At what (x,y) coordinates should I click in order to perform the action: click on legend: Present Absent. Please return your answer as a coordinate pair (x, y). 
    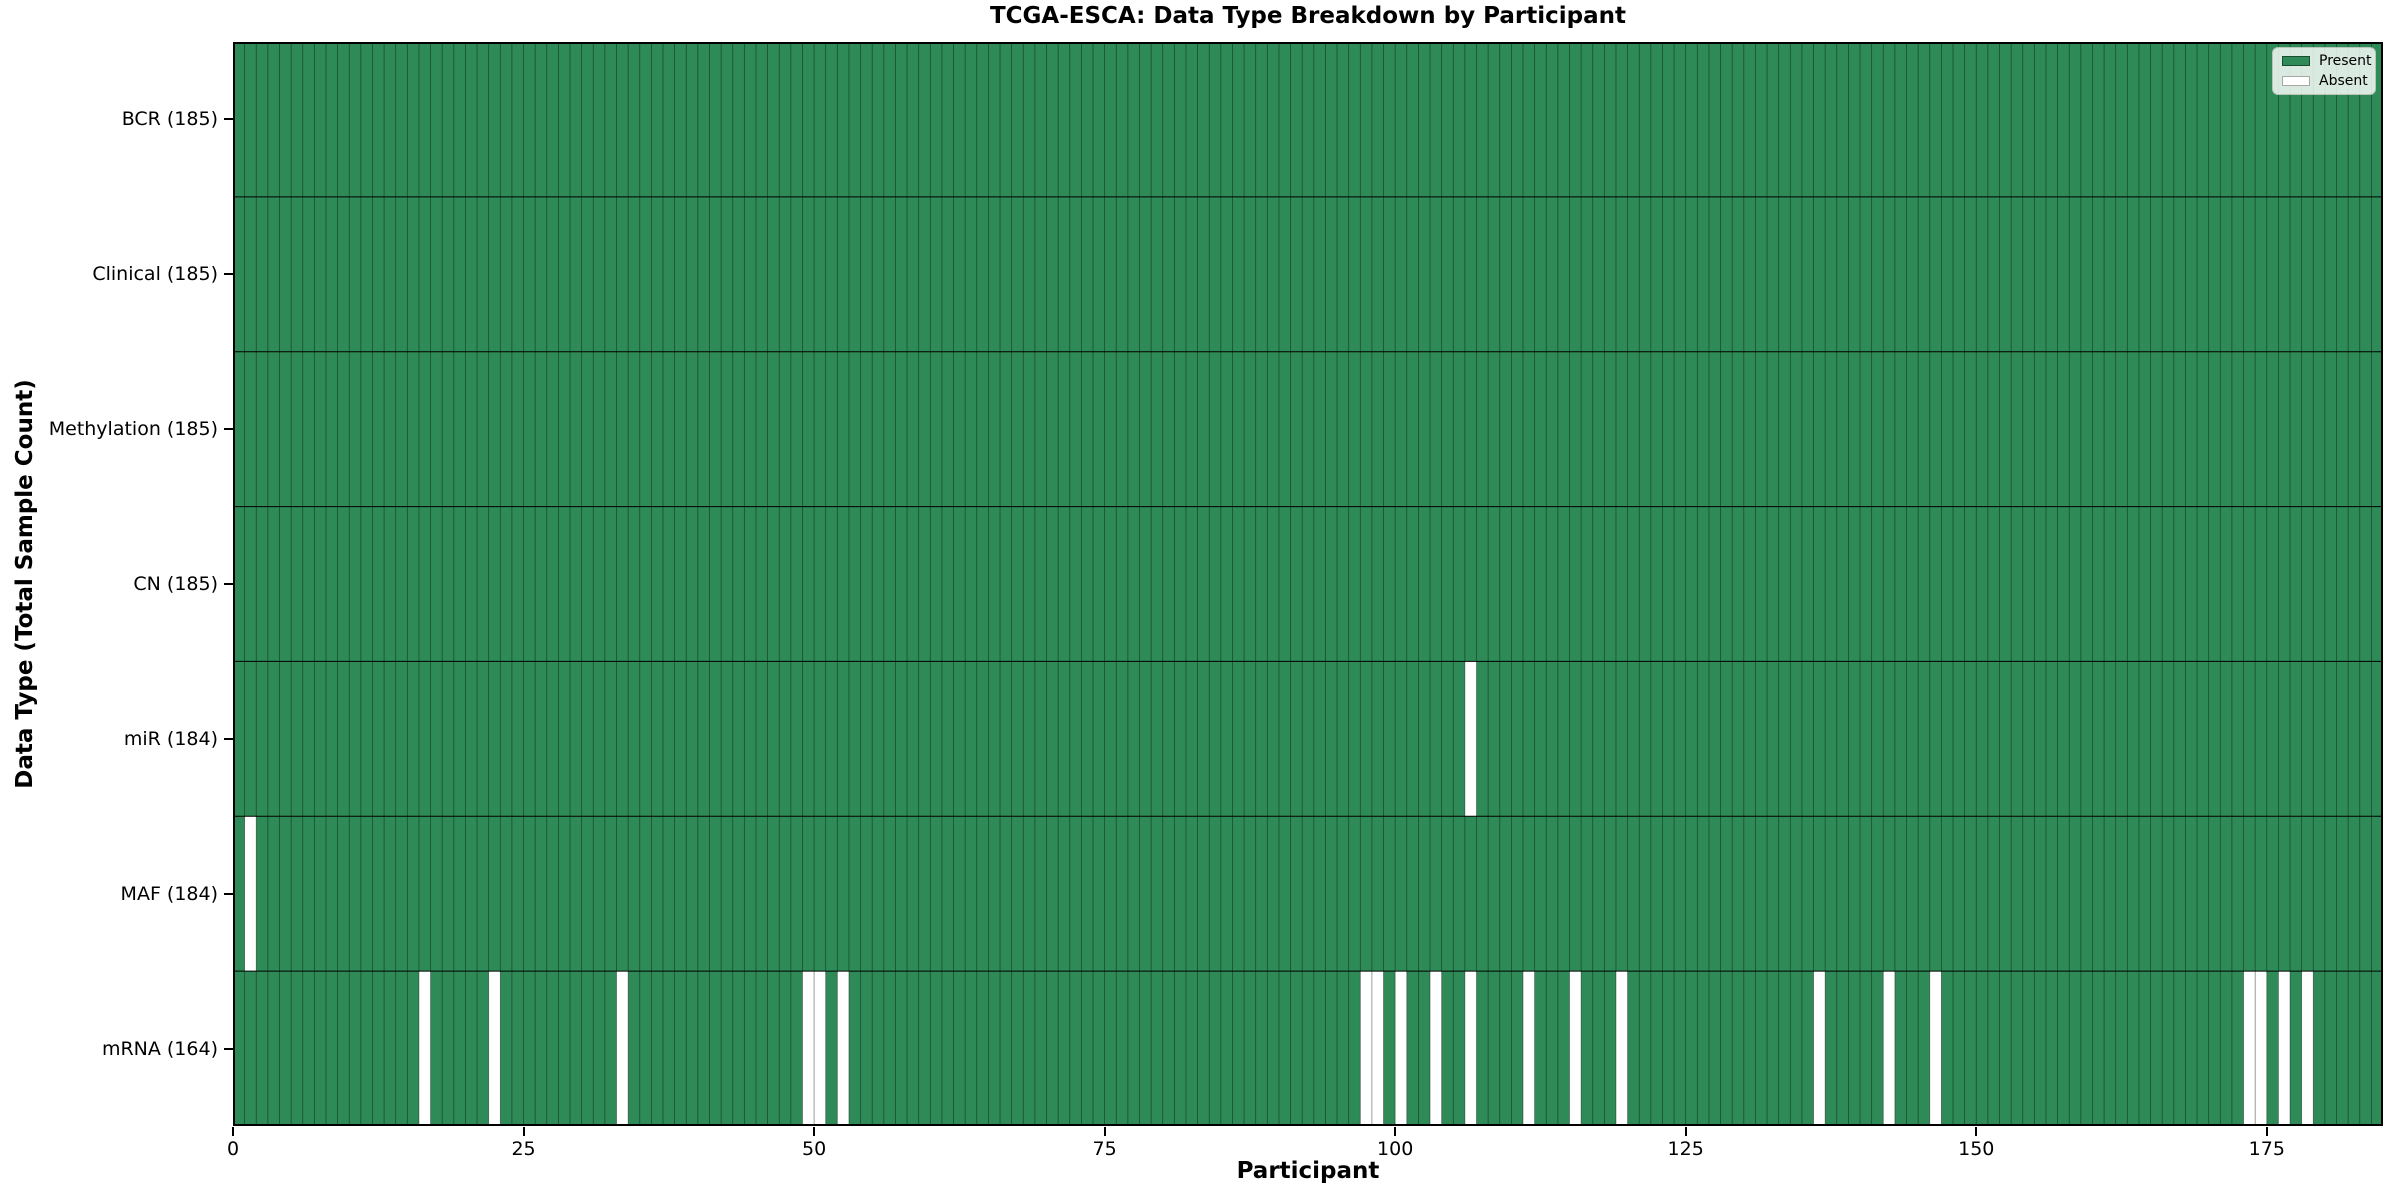
    Looking at the image, I should click on (2324, 71).